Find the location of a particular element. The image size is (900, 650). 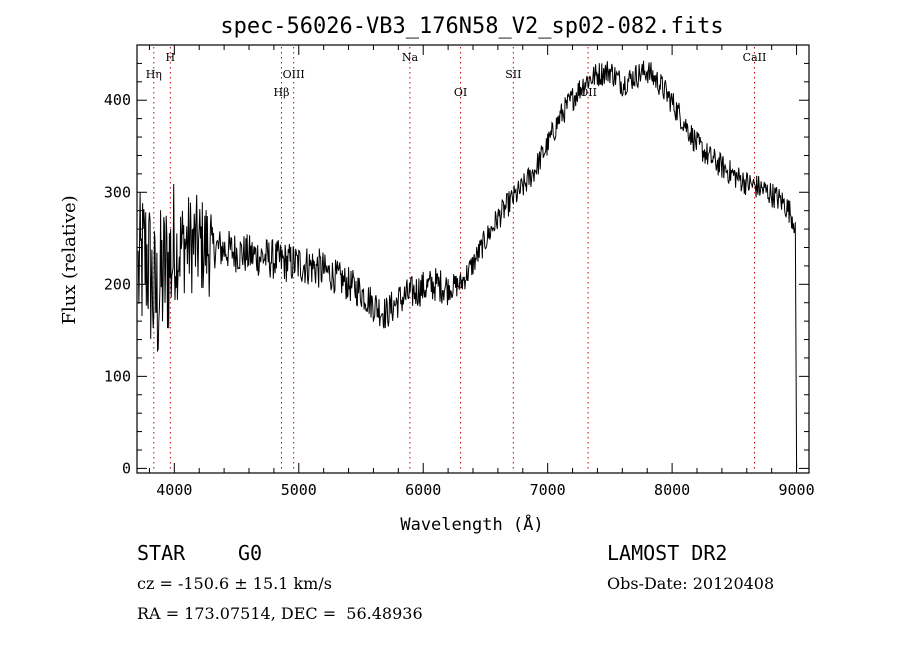

chart-title: spec-56026-VB3_176N58_V2_sp02-082.fits is located at coordinates (471, 26).